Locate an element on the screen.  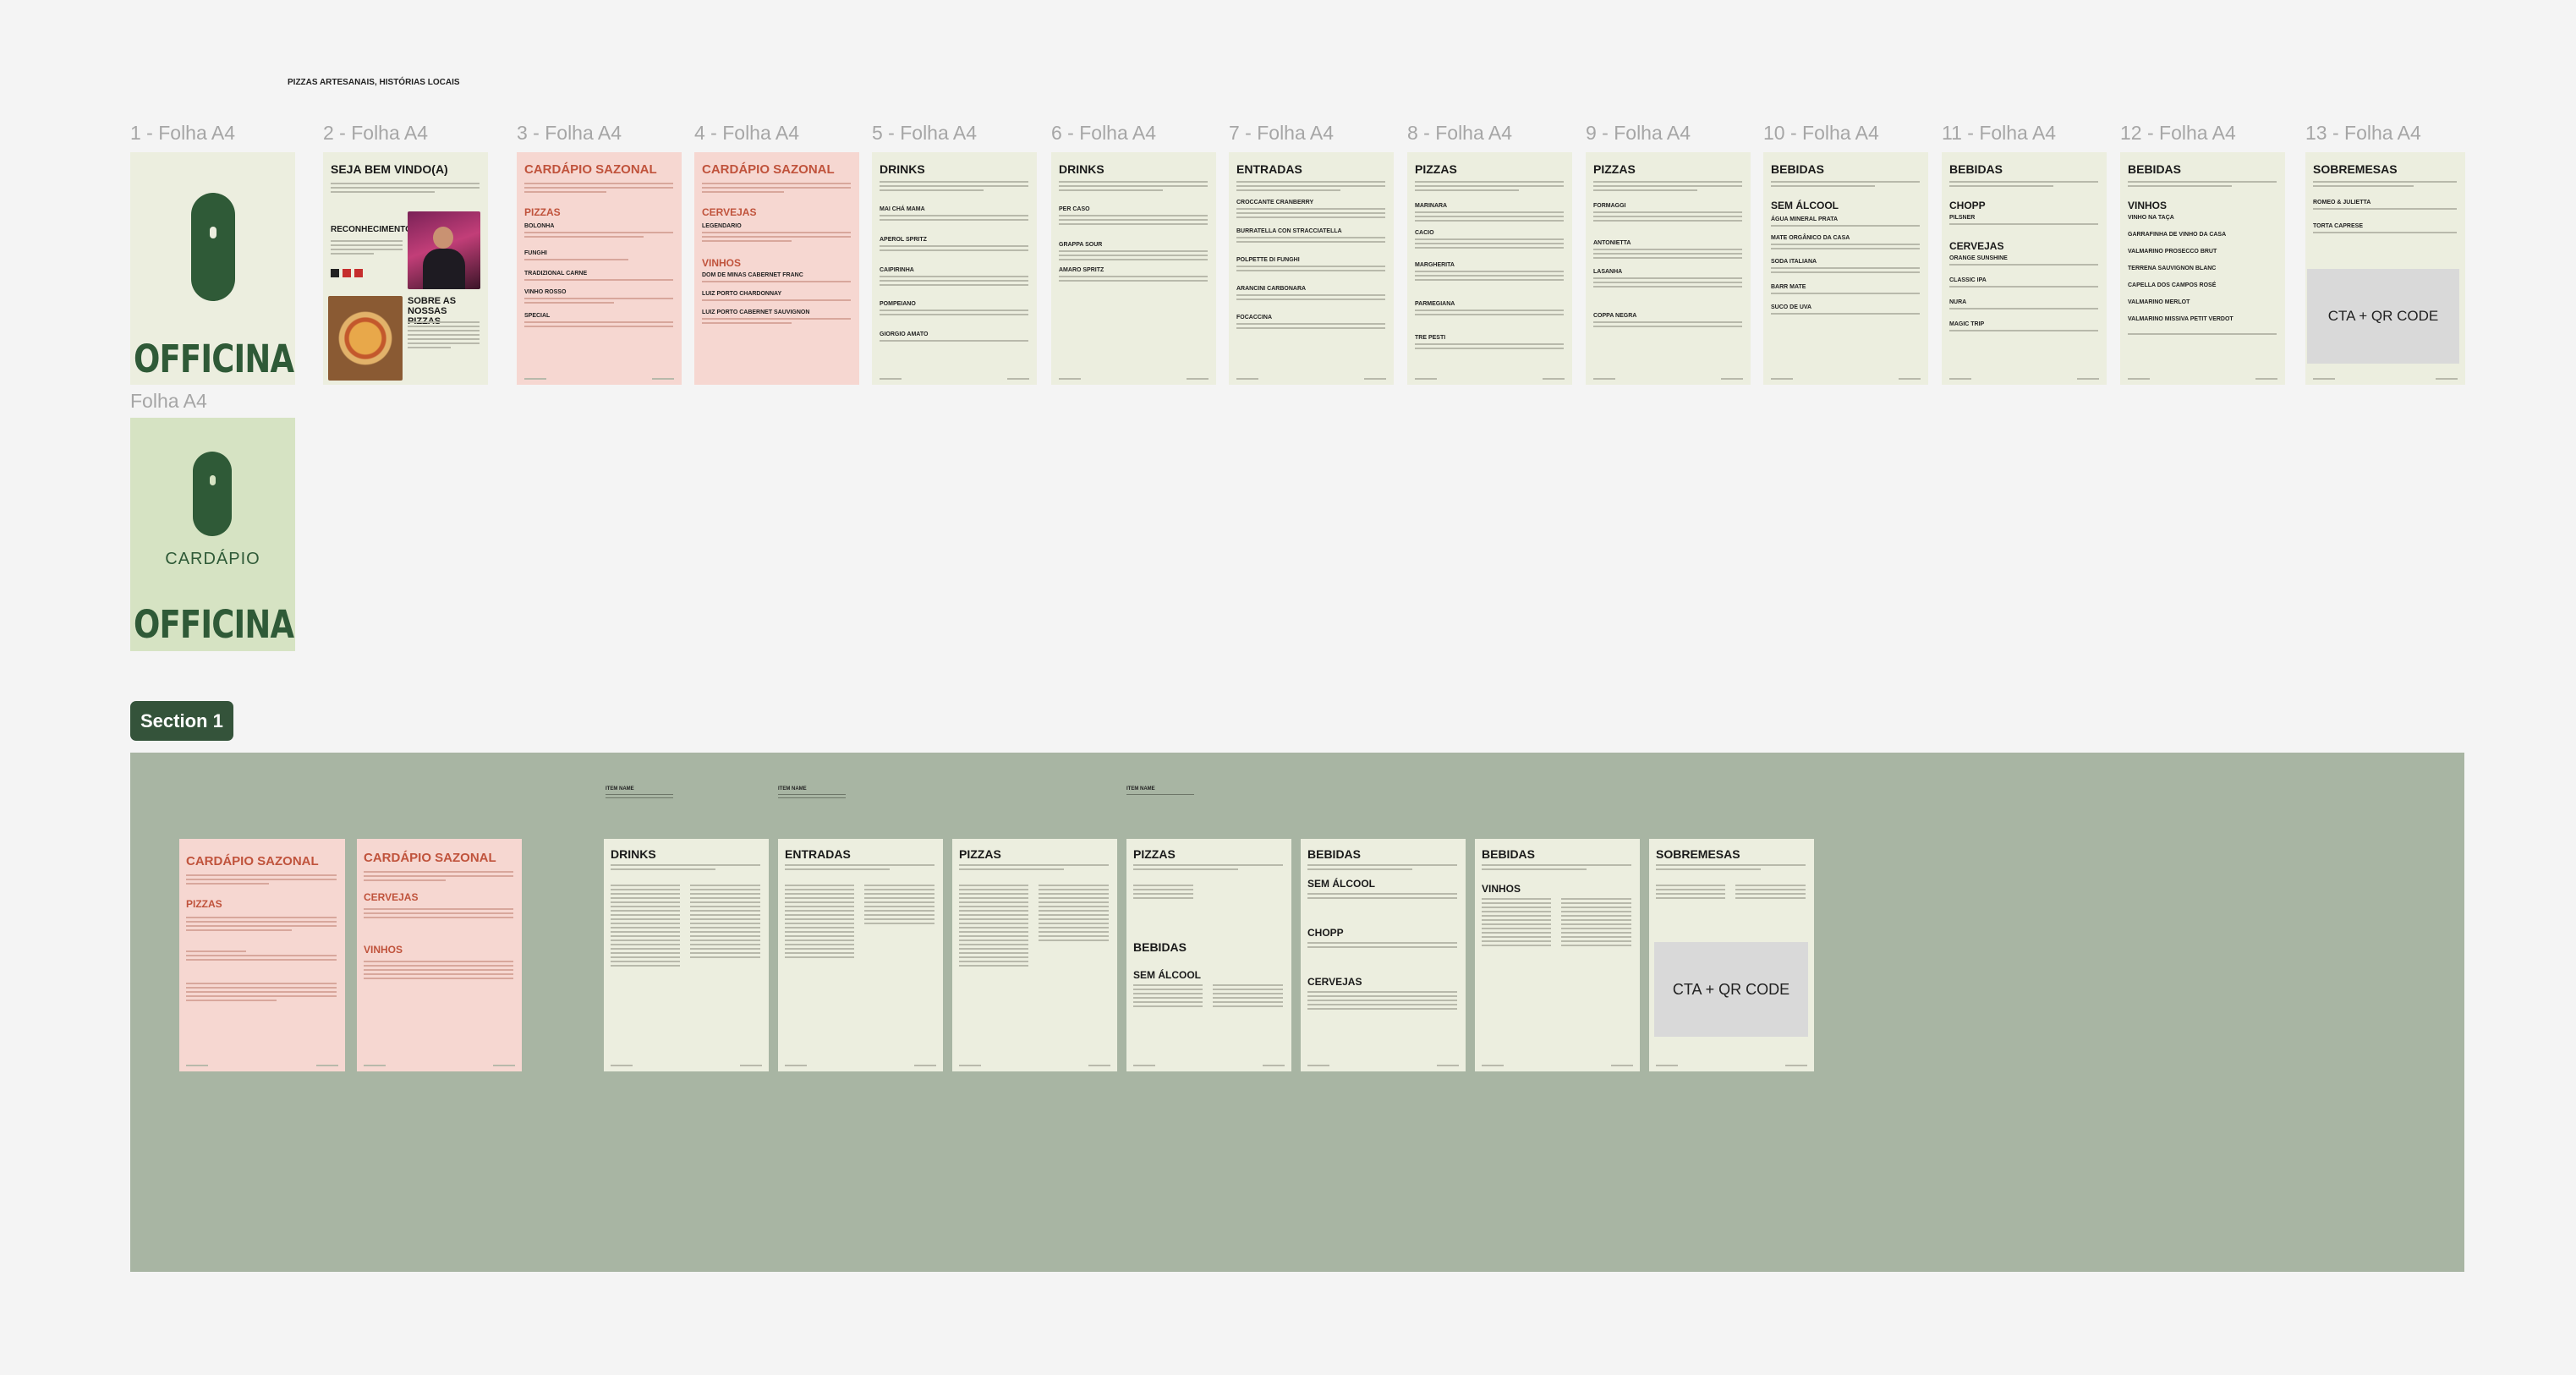
menu-item: NURA is located at coordinates (1958, 302).